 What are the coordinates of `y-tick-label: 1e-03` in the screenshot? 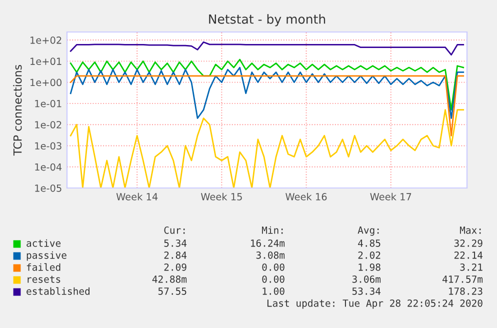 It's located at (48, 146).